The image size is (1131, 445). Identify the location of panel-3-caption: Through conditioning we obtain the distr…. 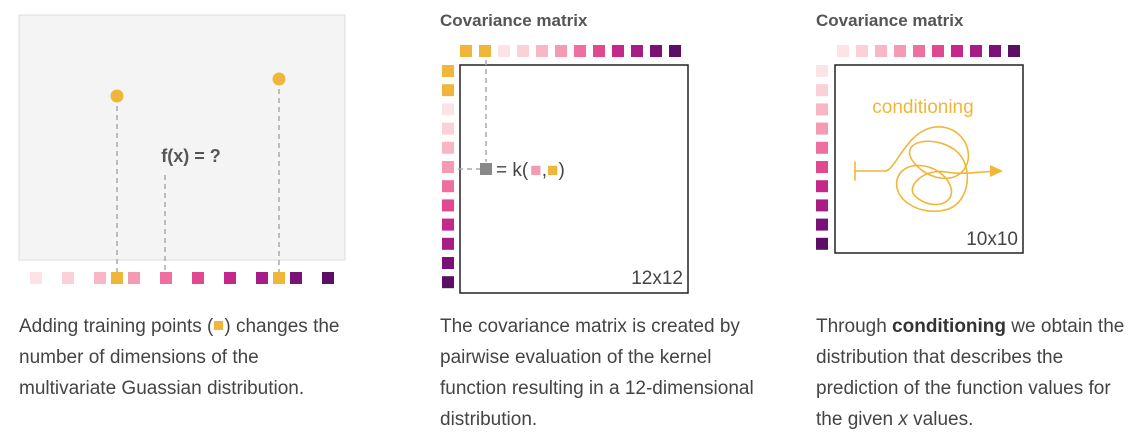
(970, 373).